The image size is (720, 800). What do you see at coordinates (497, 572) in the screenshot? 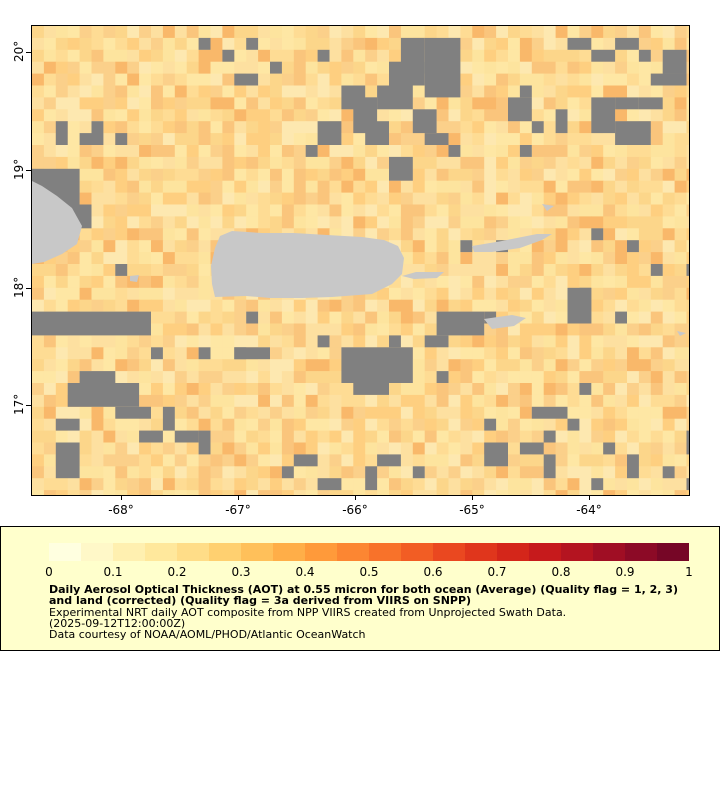
I see `colorbar-tick-label: 0.7` at bounding box center [497, 572].